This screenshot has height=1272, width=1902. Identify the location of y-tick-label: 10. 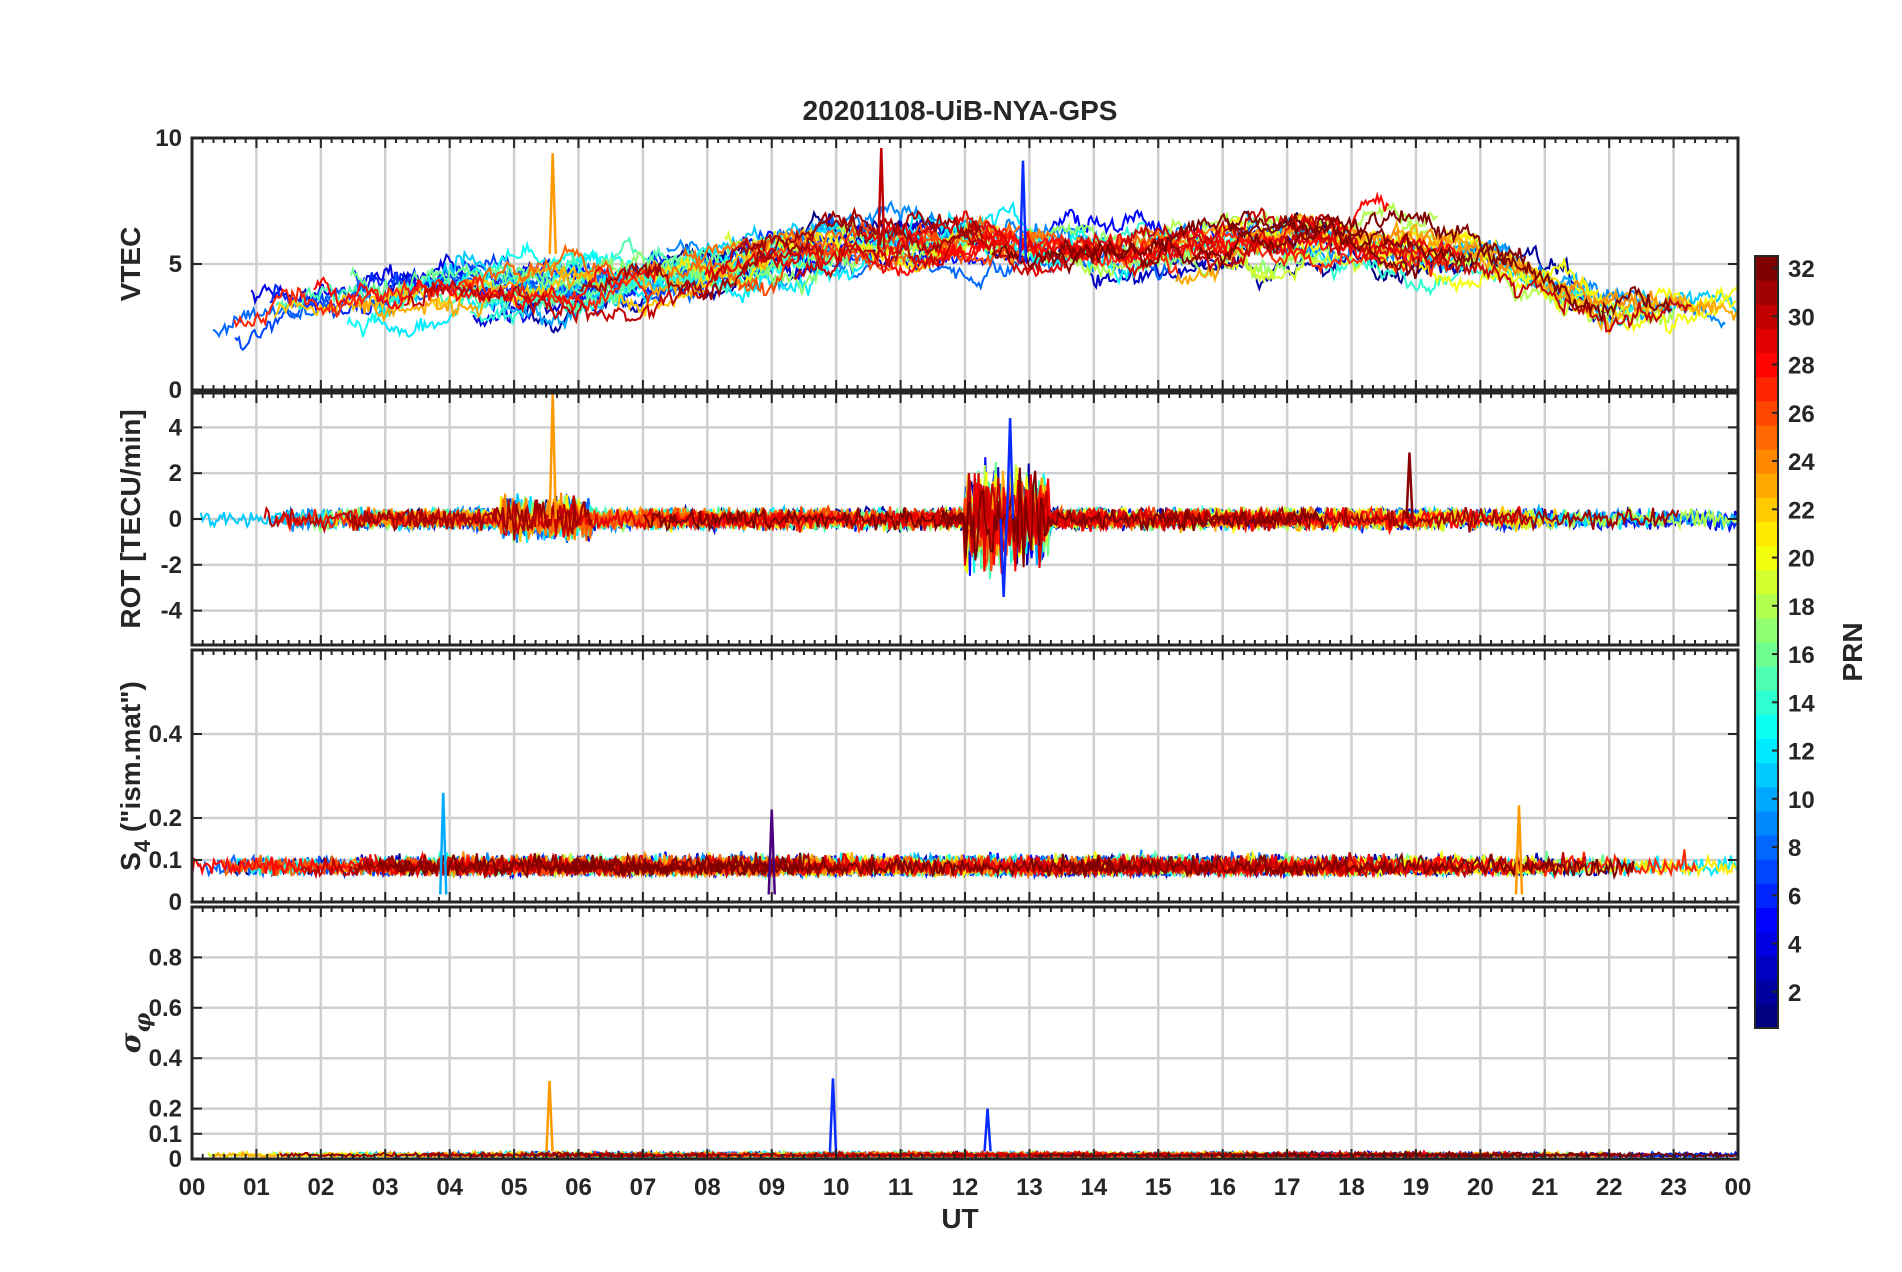
(168, 138).